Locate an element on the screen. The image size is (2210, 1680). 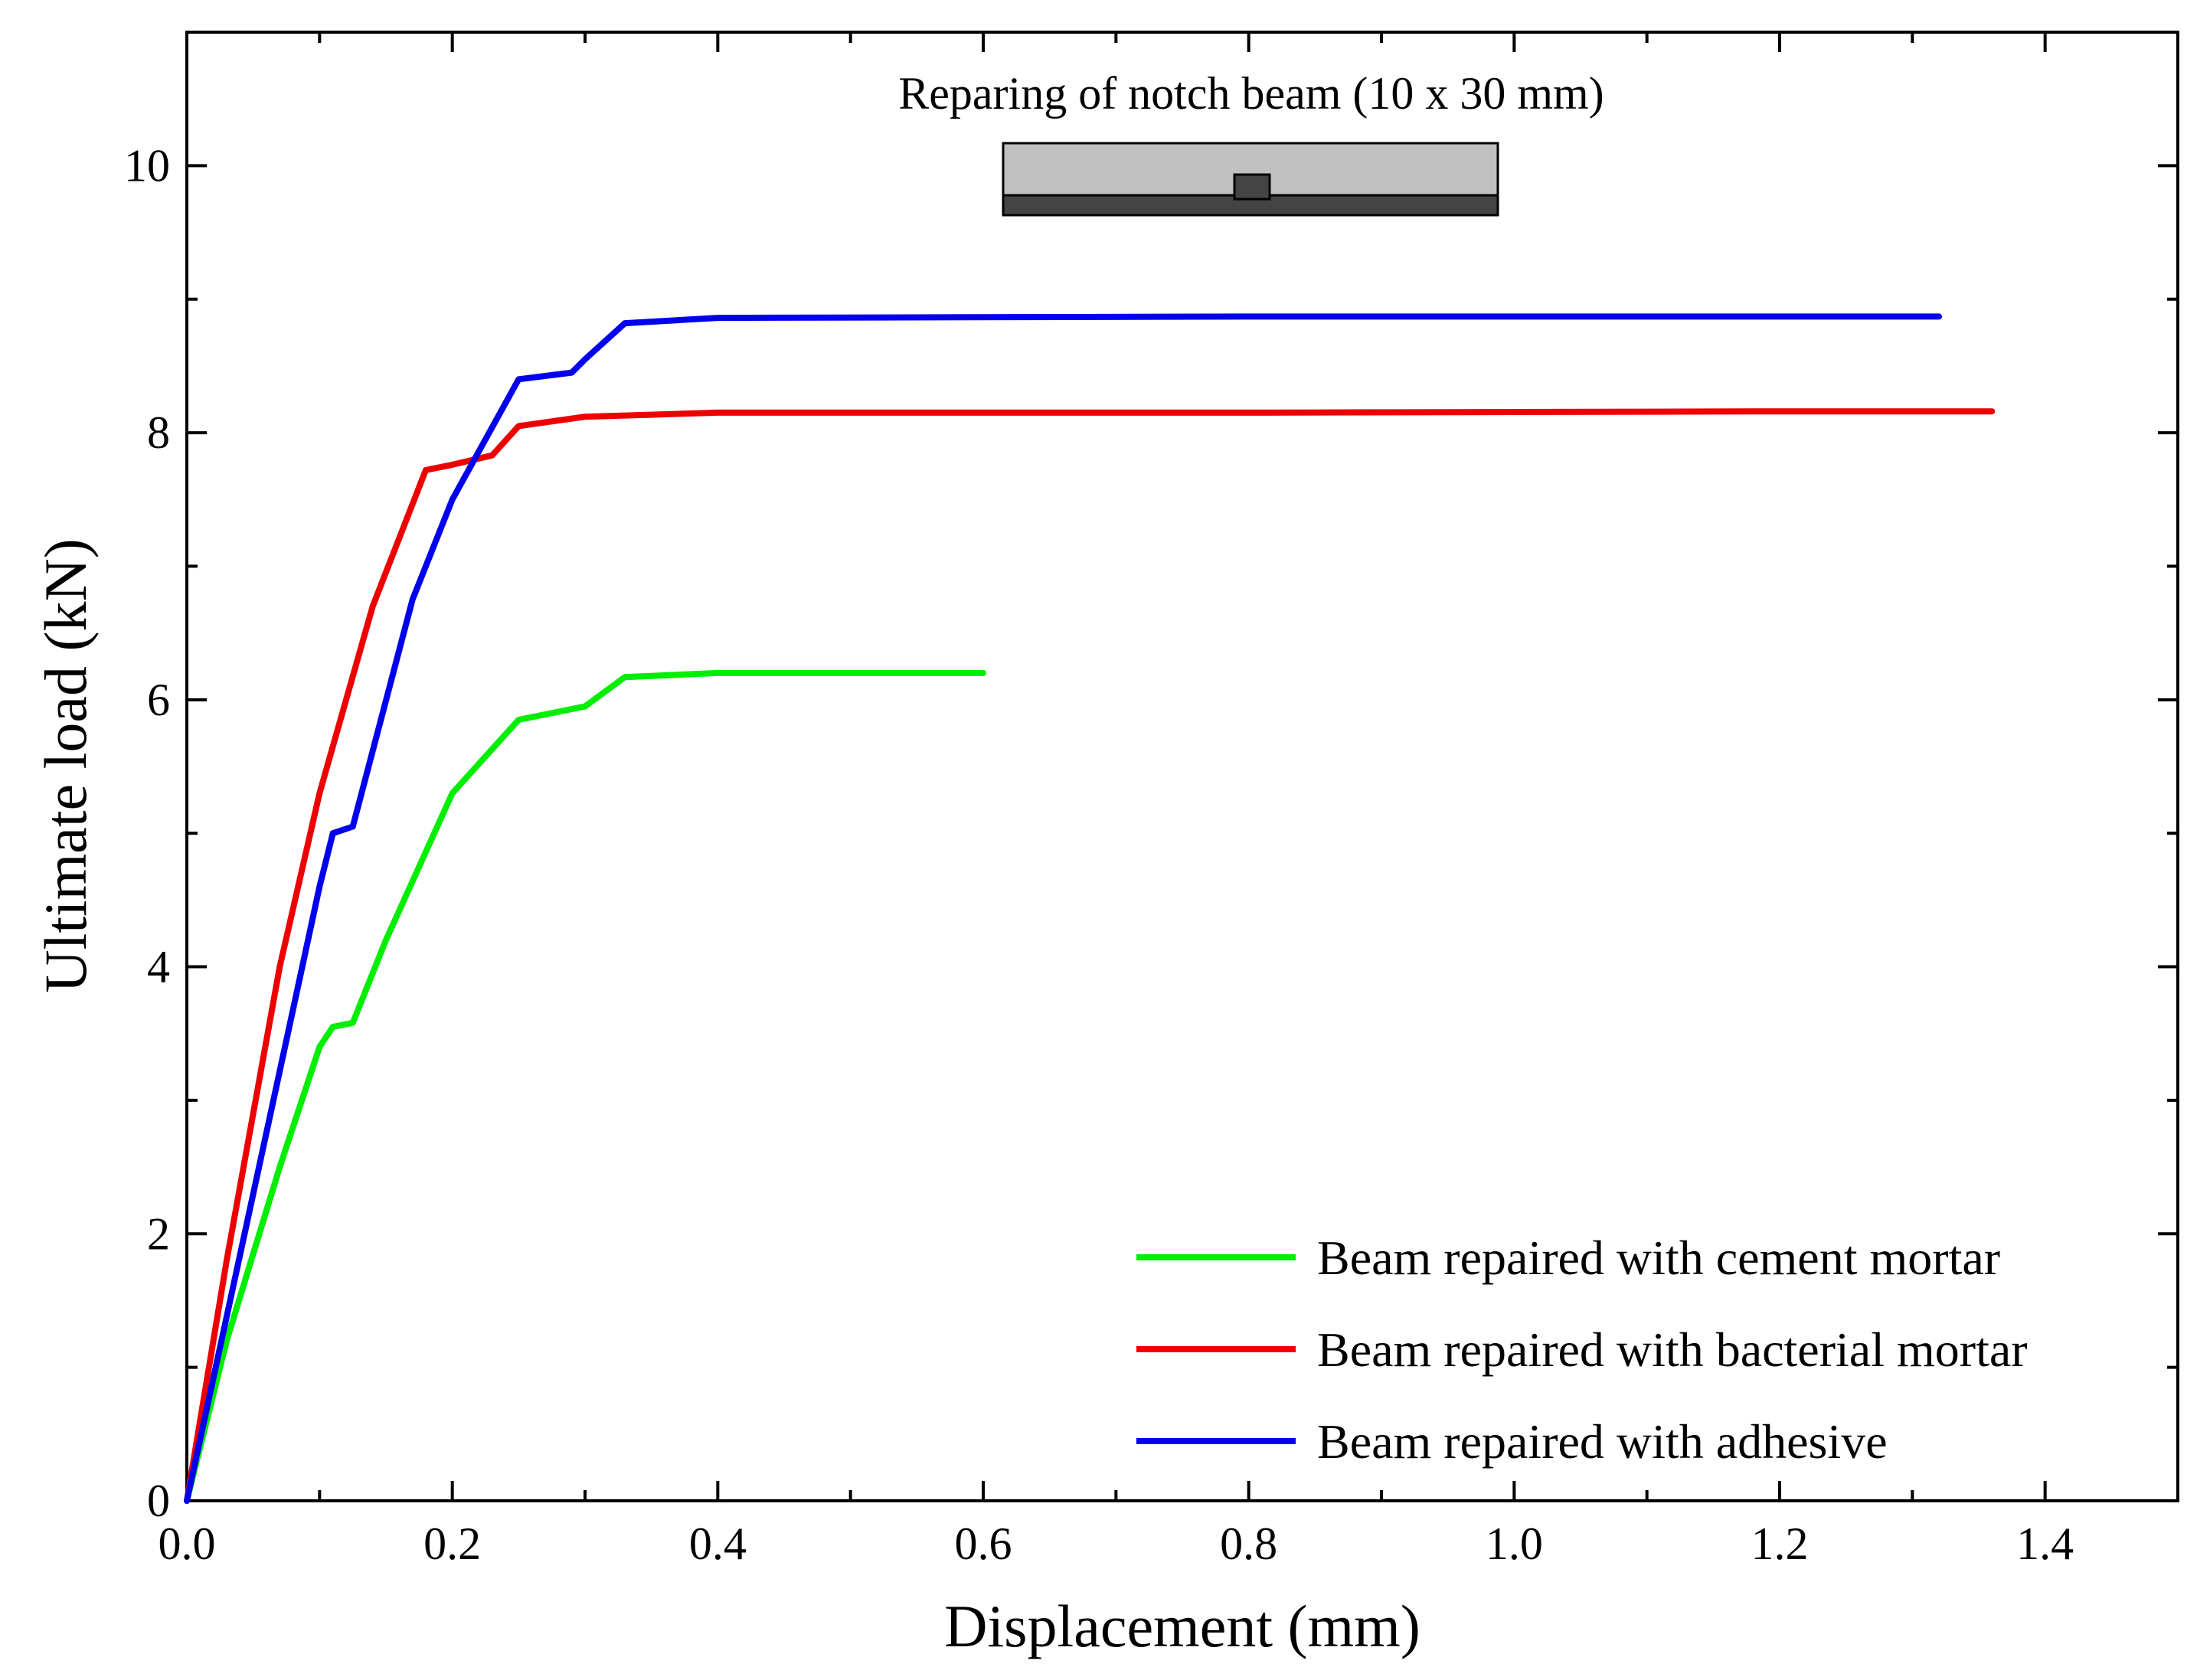
legend-item-bacterial: Beam repaired with bacterial mortar is located at coordinates (1582, 1349).